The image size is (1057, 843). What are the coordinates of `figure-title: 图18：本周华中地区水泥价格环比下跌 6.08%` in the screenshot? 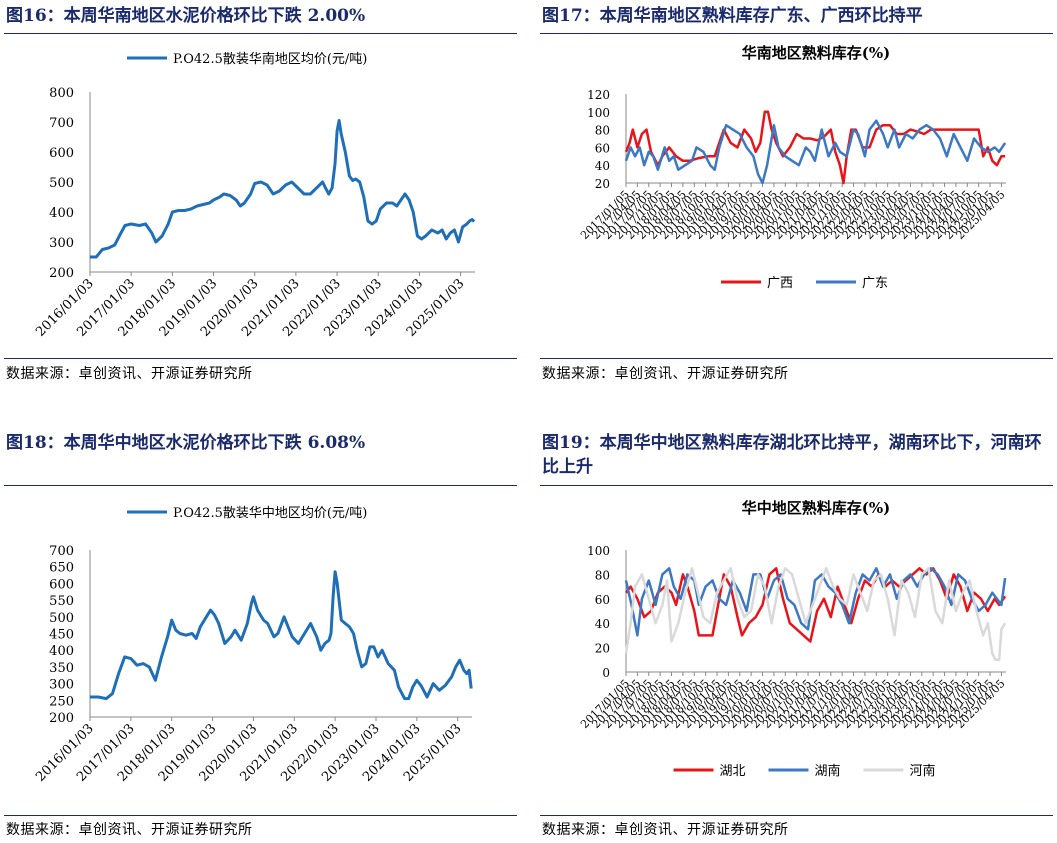 It's located at (186, 443).